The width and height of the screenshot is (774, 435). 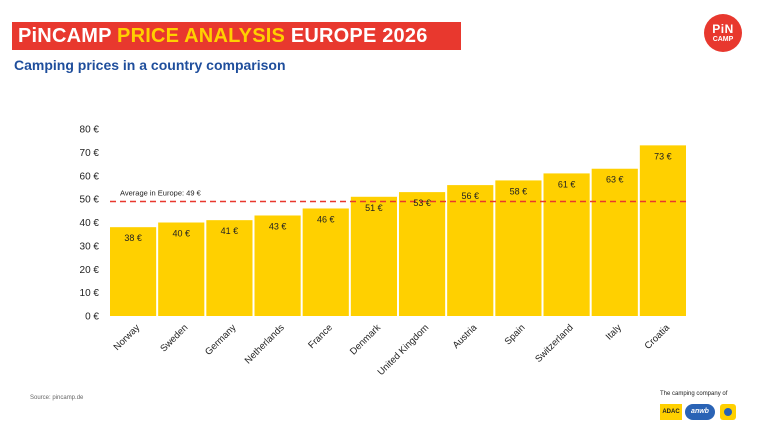 What do you see at coordinates (658, 337) in the screenshot?
I see `x-tick-label: Croatia` at bounding box center [658, 337].